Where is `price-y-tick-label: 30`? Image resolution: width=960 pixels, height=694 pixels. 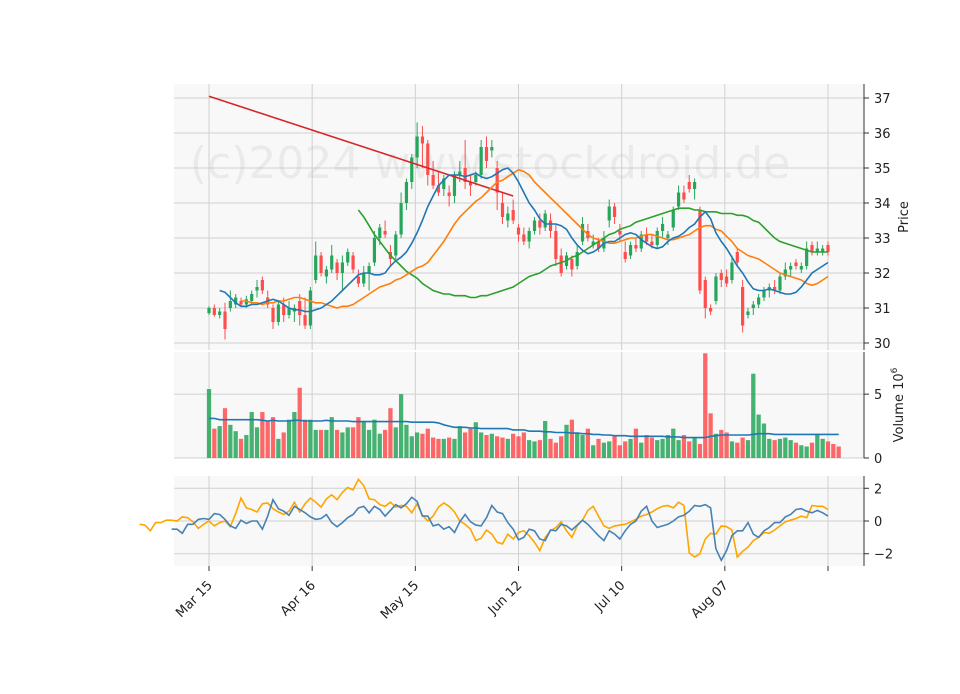
price-y-tick-label: 30 is located at coordinates (882, 344).